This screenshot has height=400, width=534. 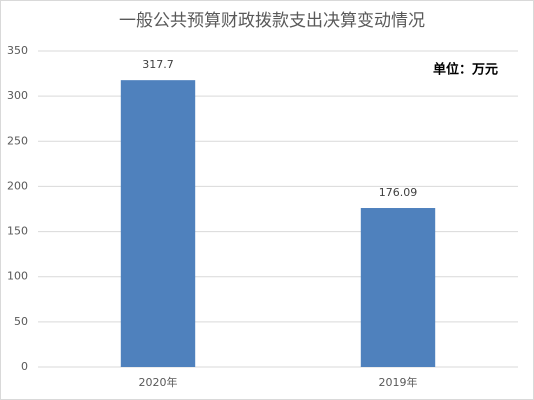 I want to click on y-tick-label: 350, so click(x=17, y=50).